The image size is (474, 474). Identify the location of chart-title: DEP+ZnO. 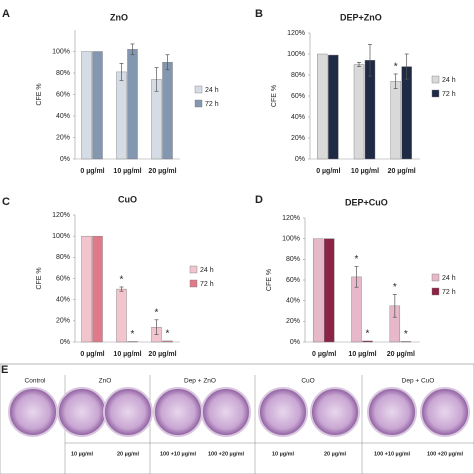
(361, 17).